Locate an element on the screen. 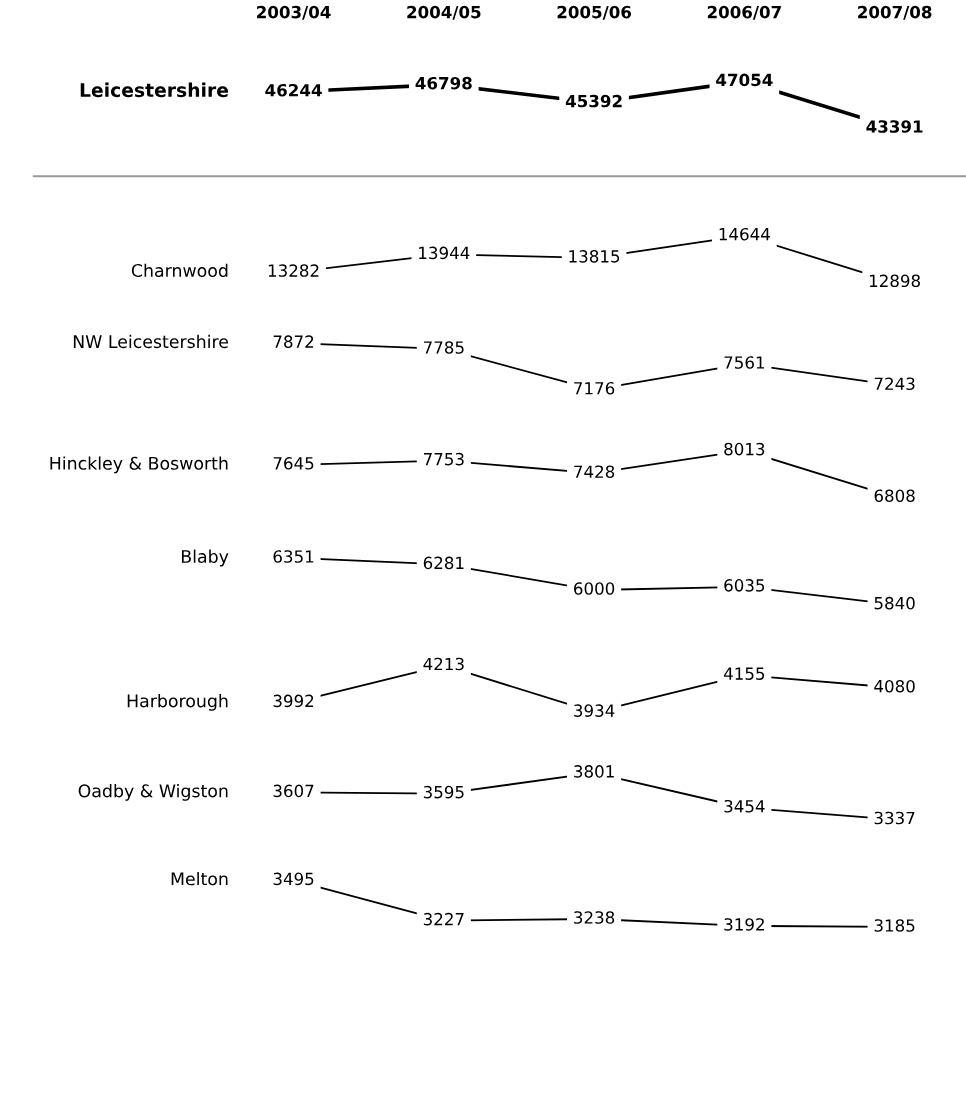 The width and height of the screenshot is (966, 1102). chart-title: Hinckley & Bosworth is located at coordinates (139, 465).